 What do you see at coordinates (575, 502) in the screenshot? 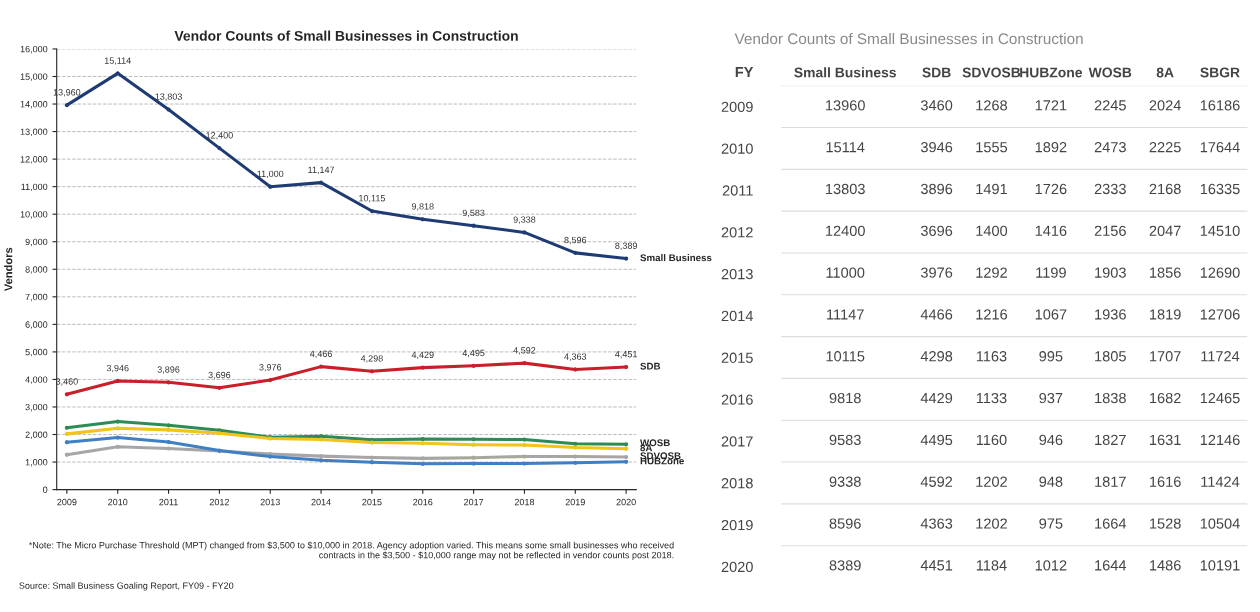
I see `x-tick-label: 2019` at bounding box center [575, 502].